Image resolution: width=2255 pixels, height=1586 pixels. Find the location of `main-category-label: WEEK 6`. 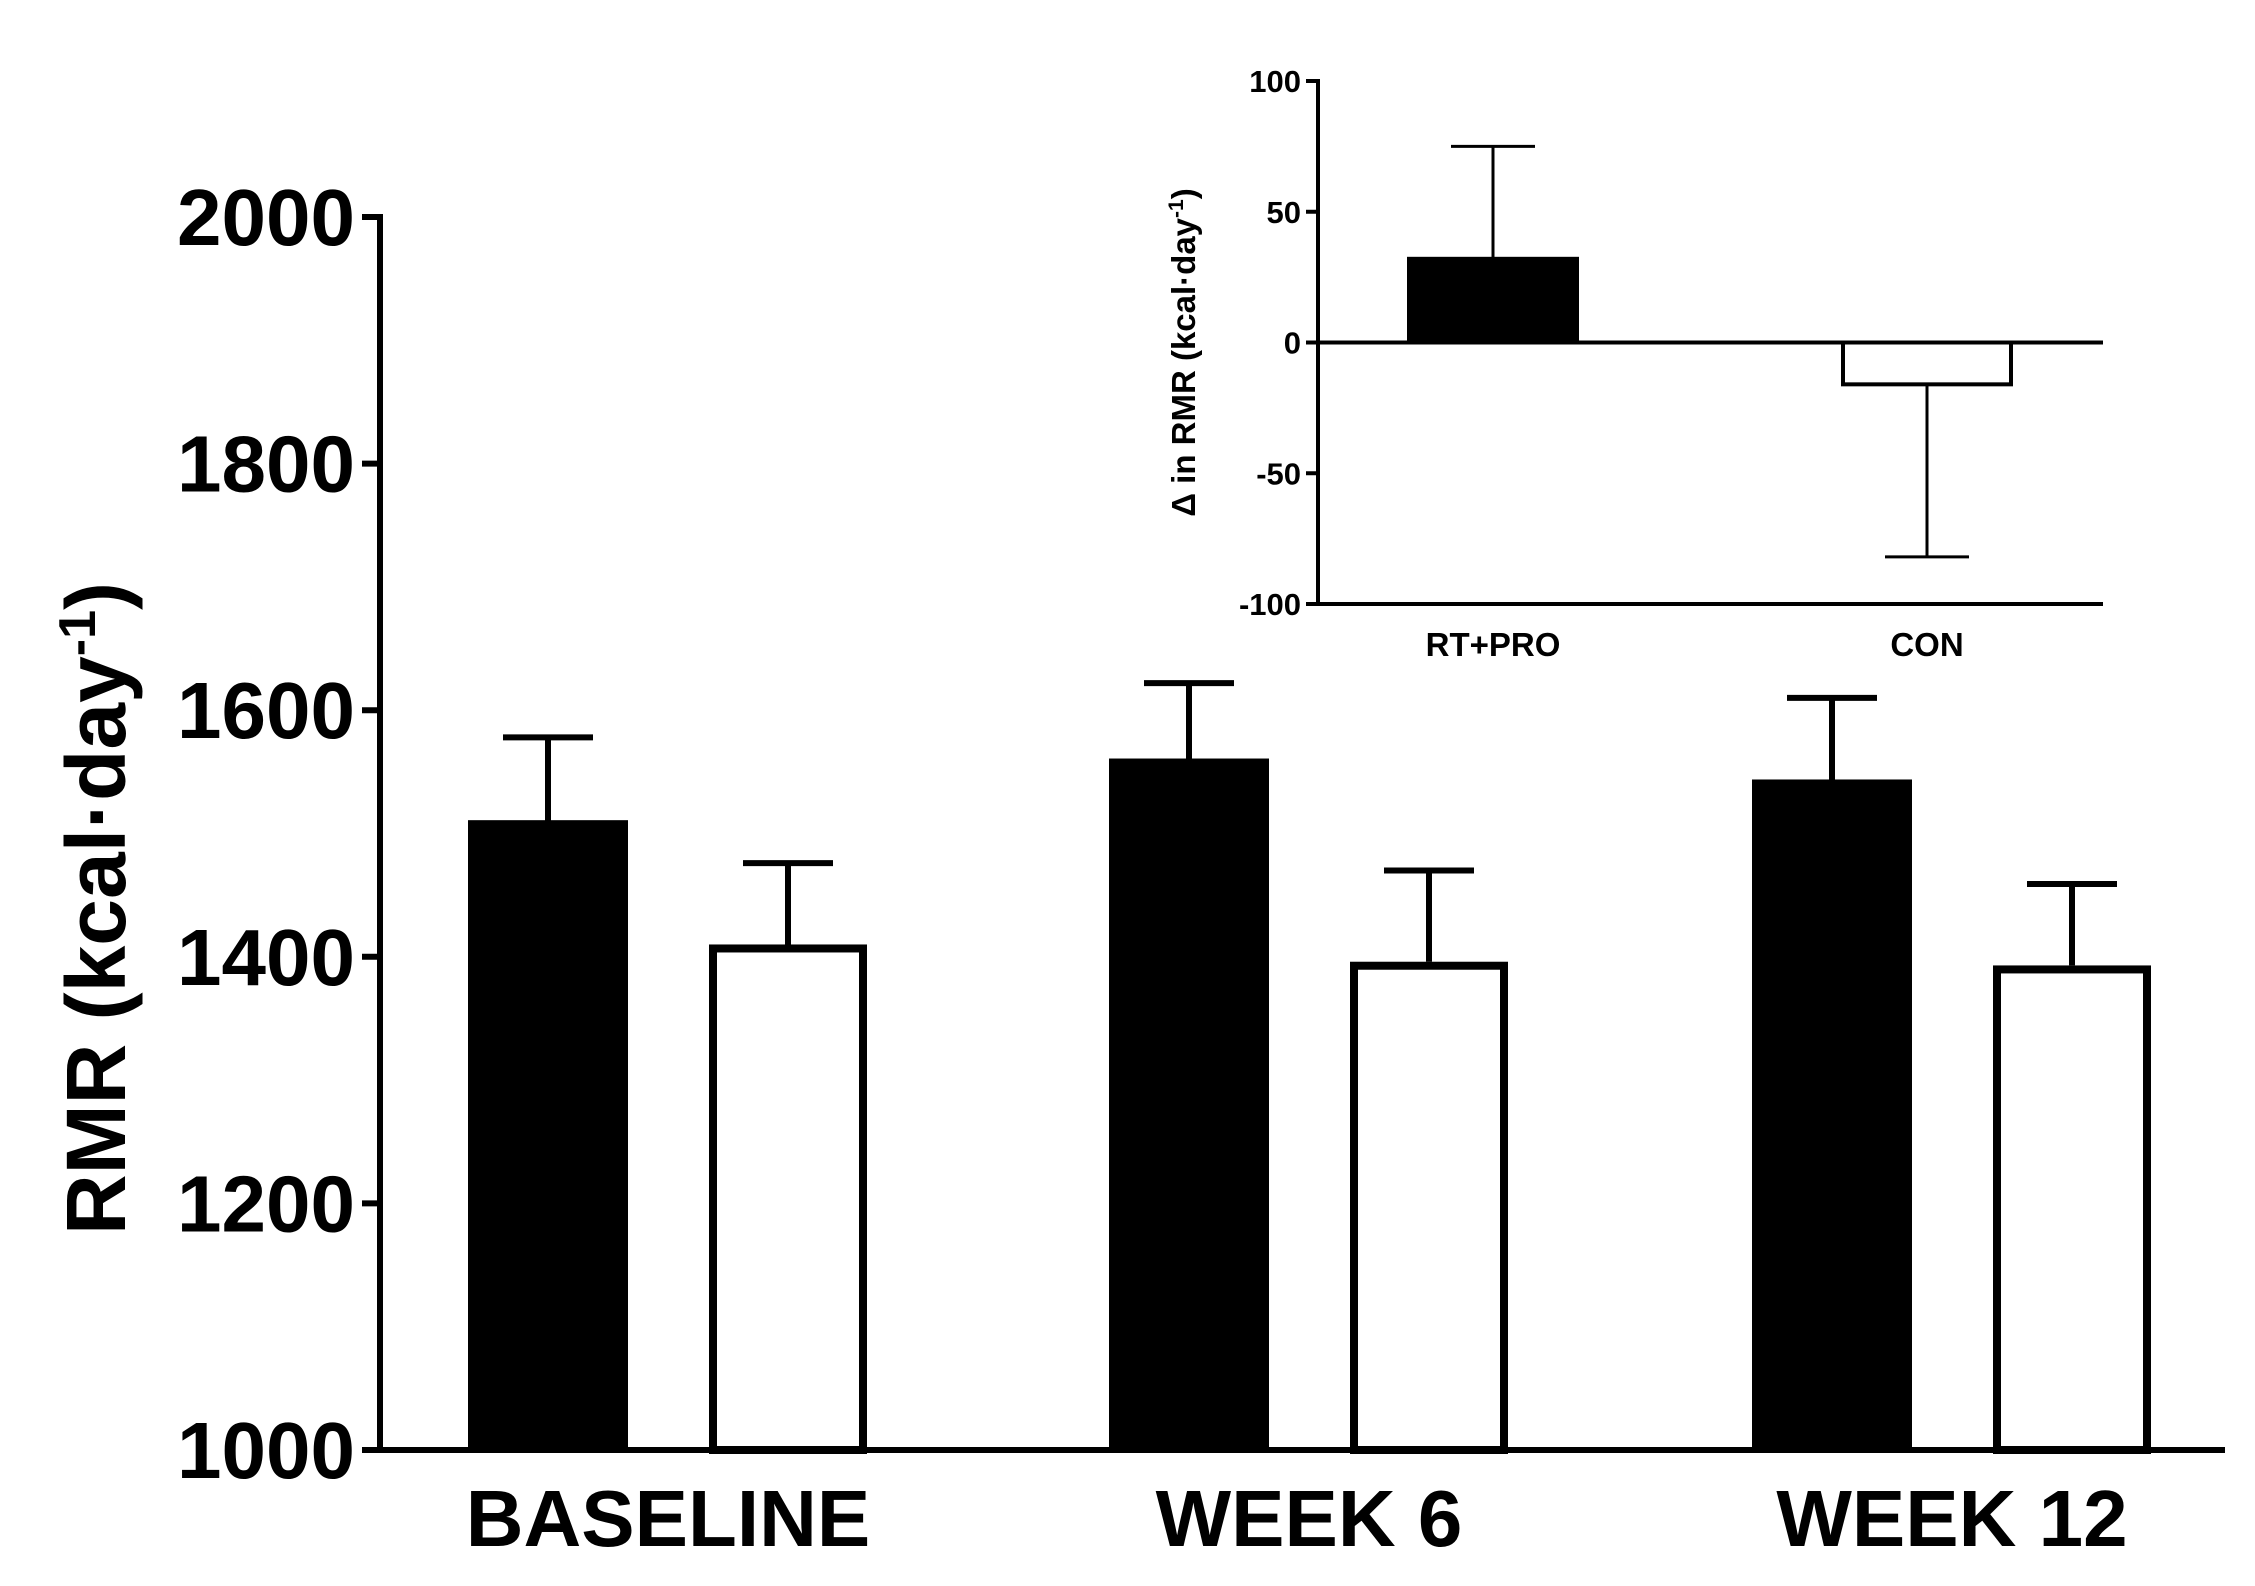

main-category-label: WEEK 6 is located at coordinates (1309, 1518).